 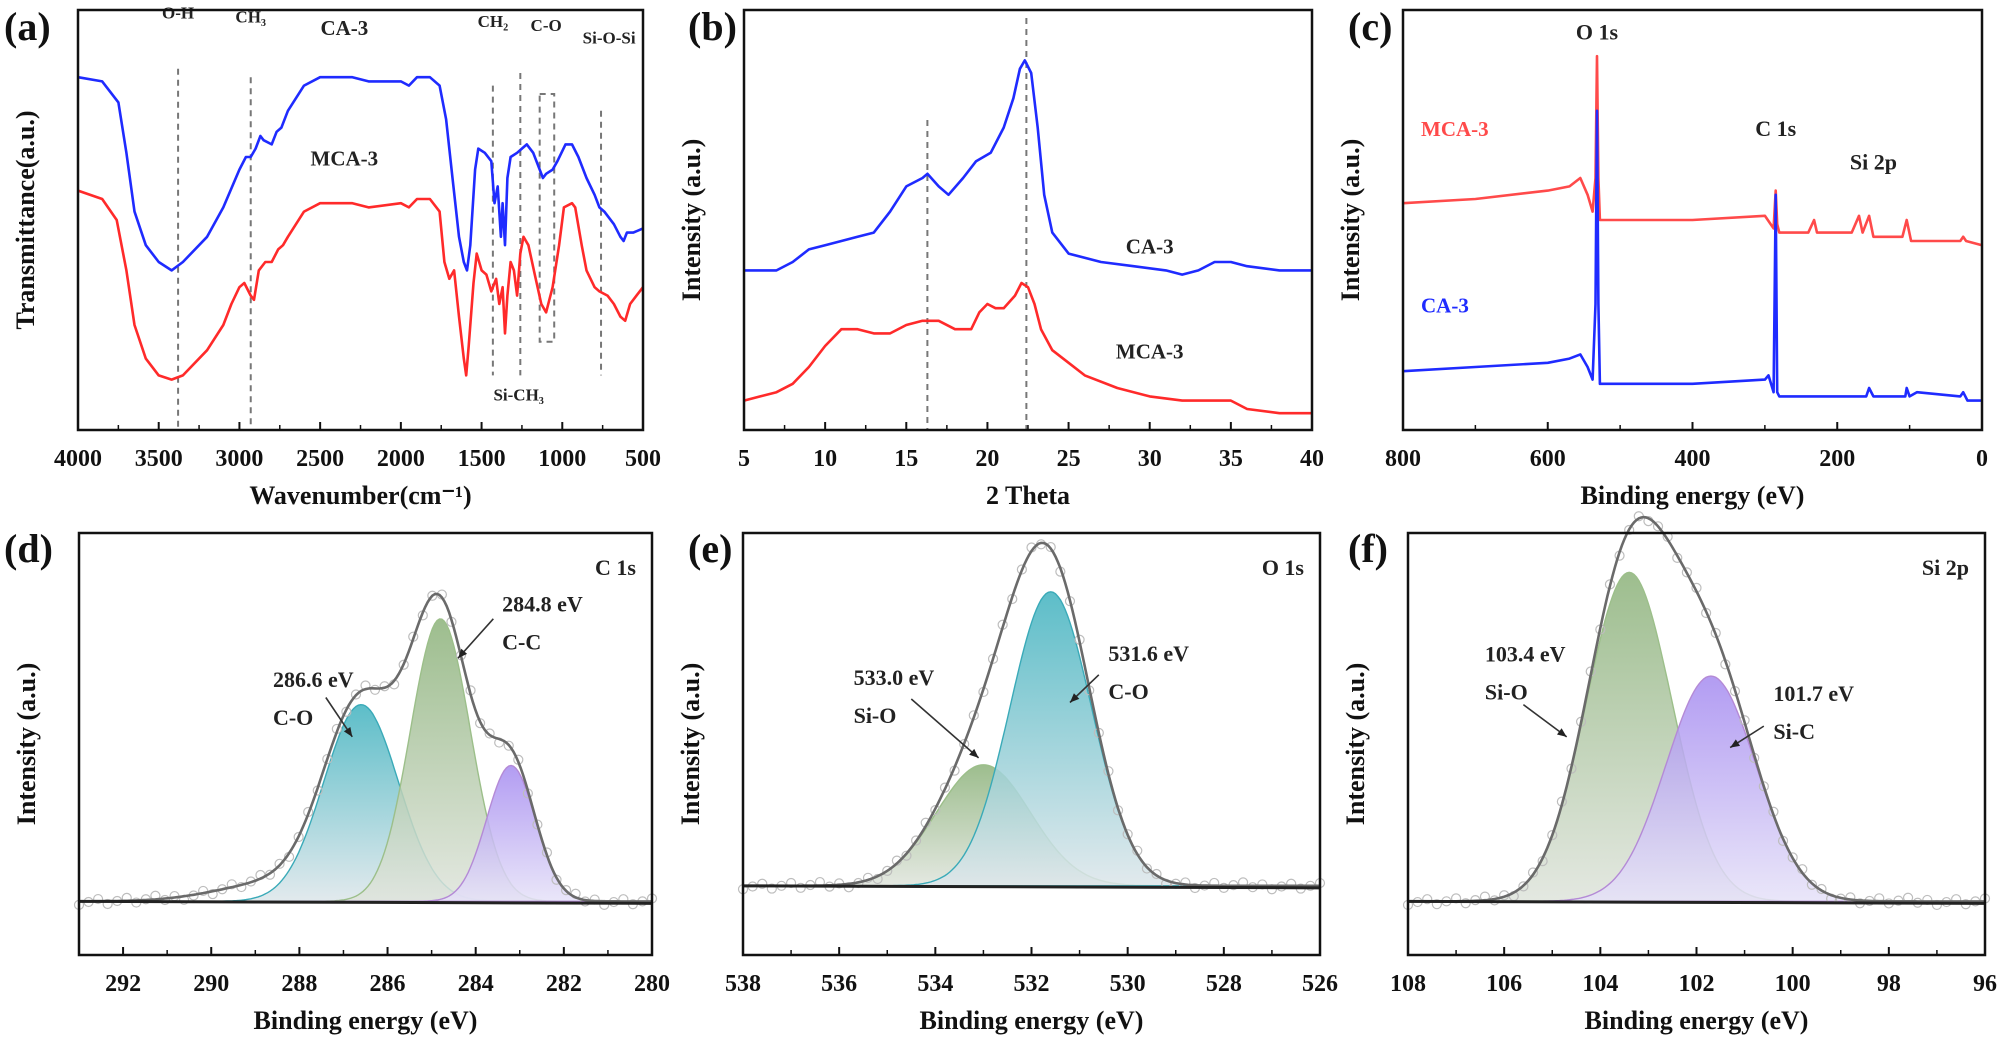 I want to click on y-axis-title: Transmittance(a.u.), so click(x=25, y=219).